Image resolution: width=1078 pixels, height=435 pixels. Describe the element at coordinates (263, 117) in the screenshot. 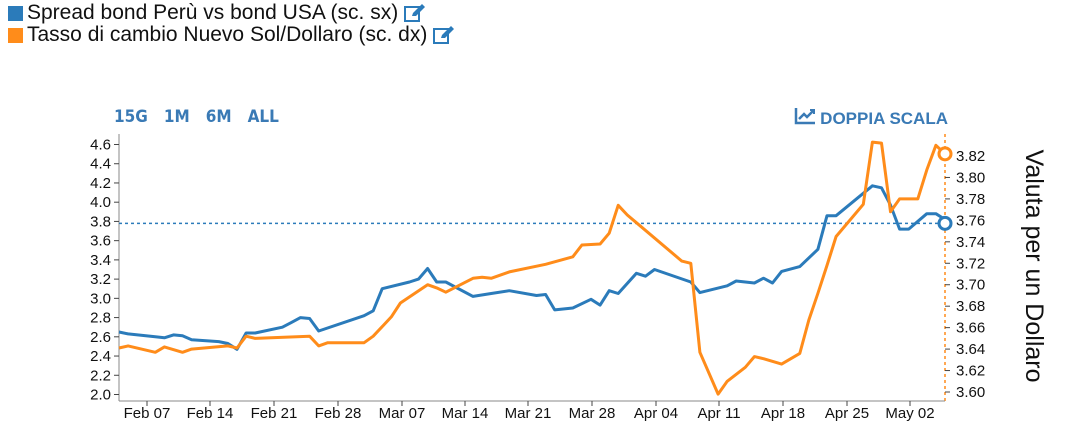

I see `range-button-all: ALL` at that location.